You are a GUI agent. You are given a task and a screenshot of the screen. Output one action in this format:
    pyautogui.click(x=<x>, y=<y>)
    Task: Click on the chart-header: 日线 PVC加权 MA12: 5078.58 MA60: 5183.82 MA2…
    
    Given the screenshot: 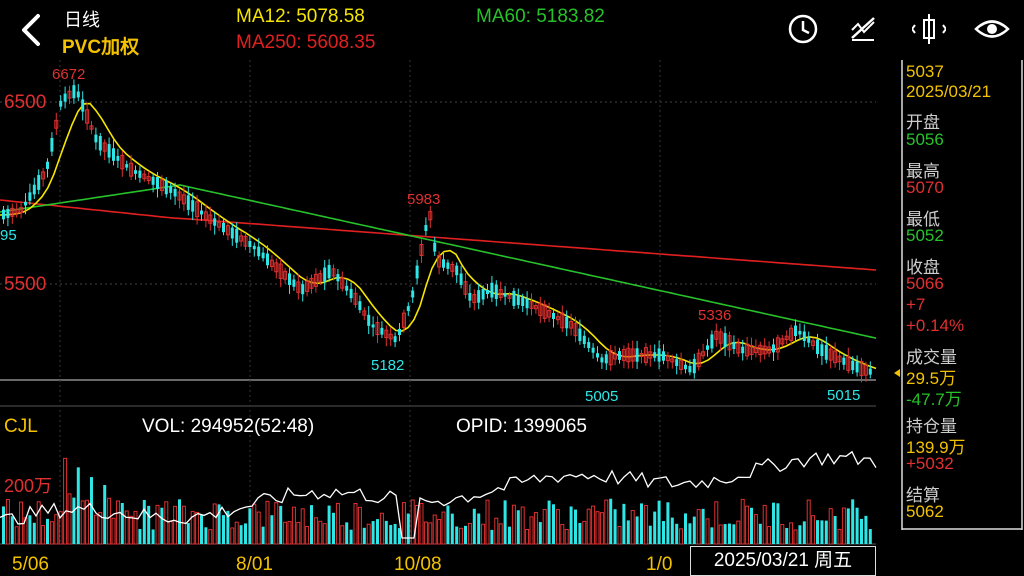 What is the action you would take?
    pyautogui.click(x=512, y=30)
    